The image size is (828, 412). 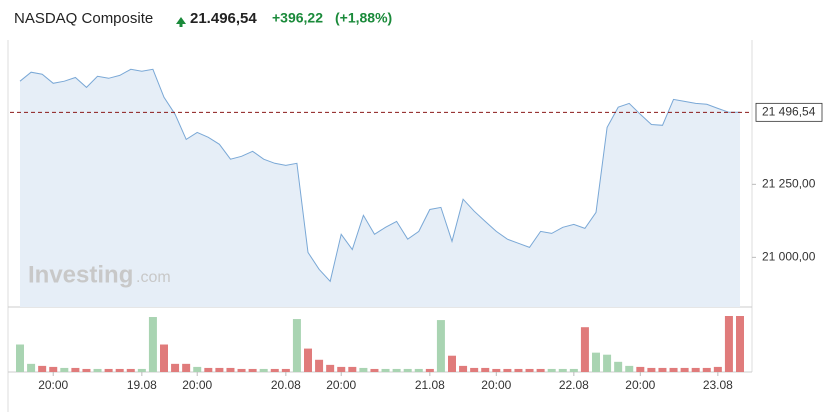 What do you see at coordinates (363, 18) in the screenshot?
I see `change-percent: (+1,88%)` at bounding box center [363, 18].